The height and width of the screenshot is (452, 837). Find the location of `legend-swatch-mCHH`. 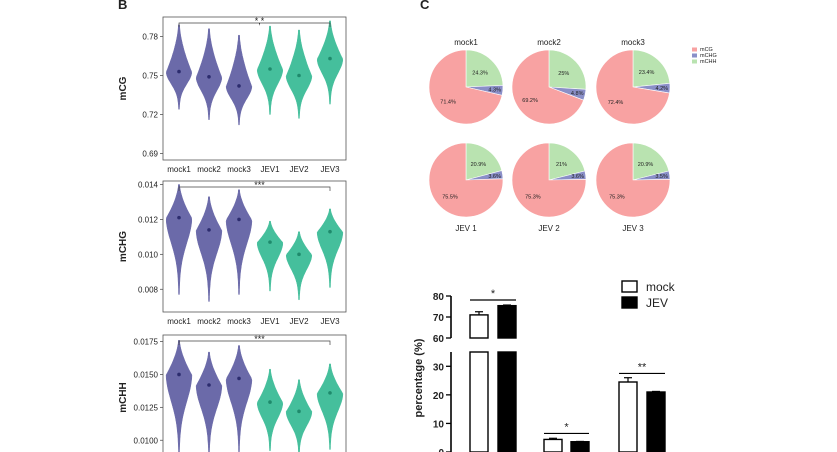

legend-swatch-mCHH is located at coordinates (694, 61).